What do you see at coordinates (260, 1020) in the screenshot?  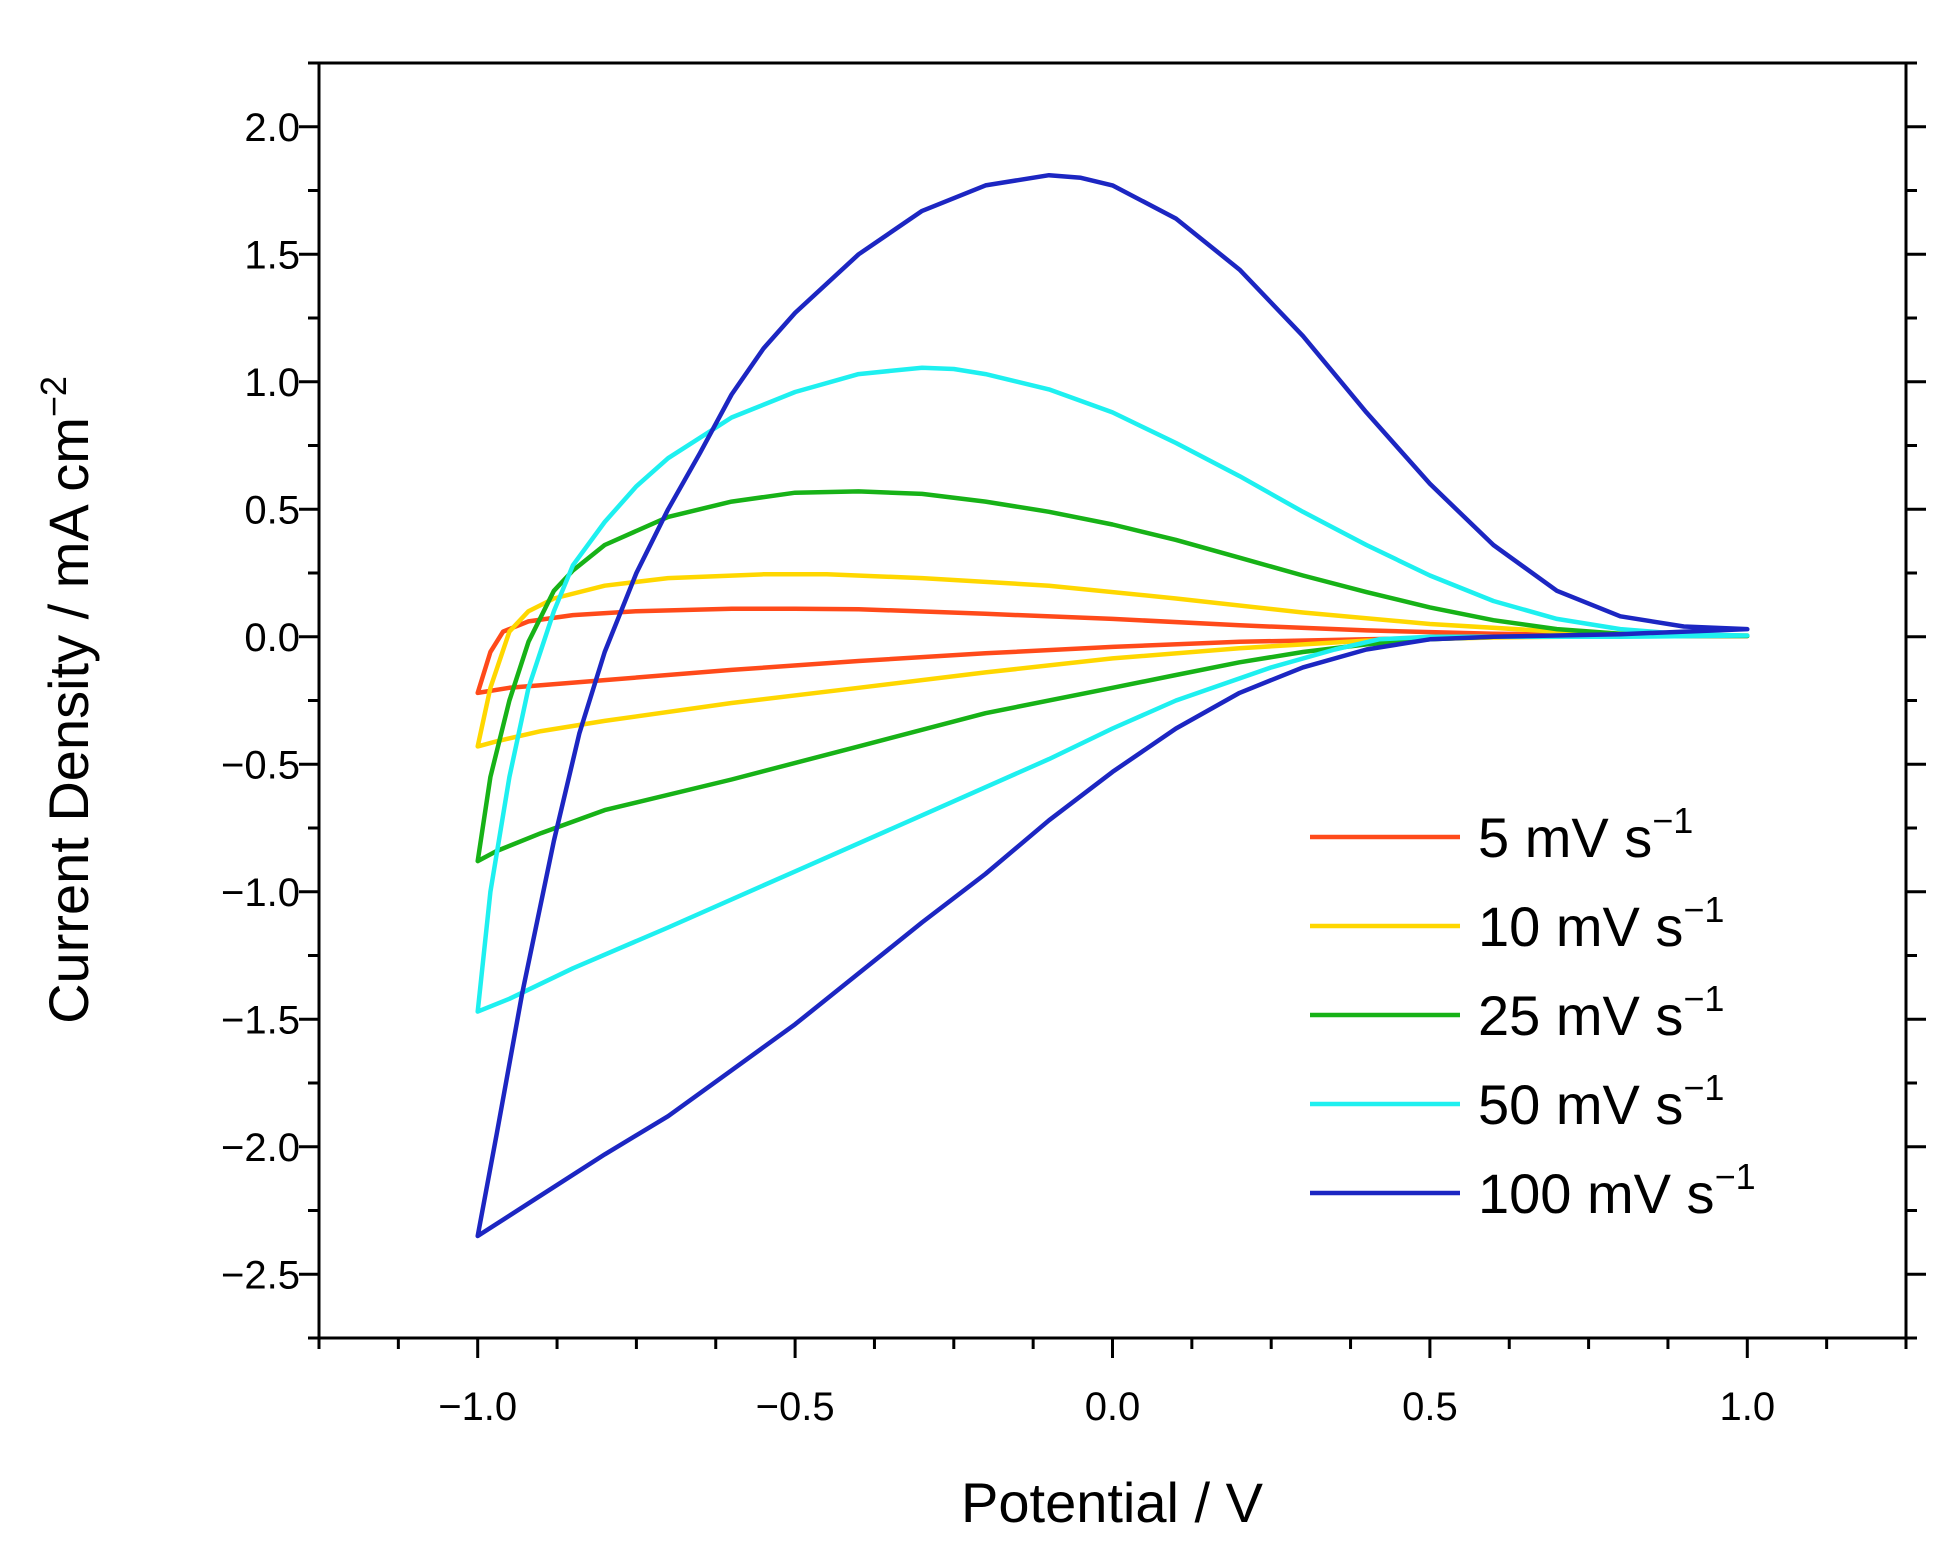 I see `y-tick-label: −1.5` at bounding box center [260, 1020].